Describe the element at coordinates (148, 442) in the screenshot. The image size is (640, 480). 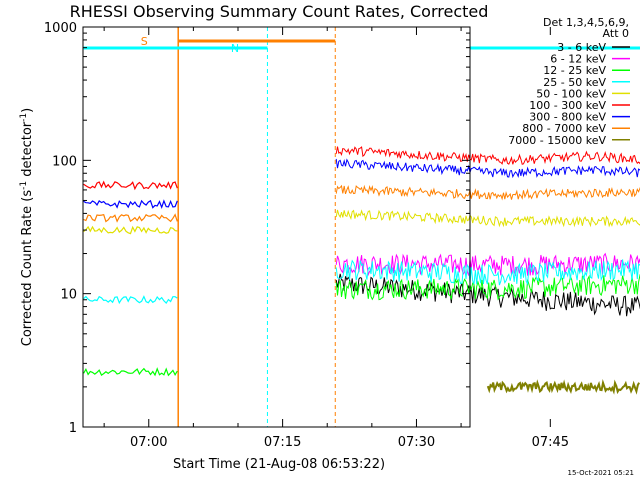
I see `x-tick-label: 07:00` at that location.